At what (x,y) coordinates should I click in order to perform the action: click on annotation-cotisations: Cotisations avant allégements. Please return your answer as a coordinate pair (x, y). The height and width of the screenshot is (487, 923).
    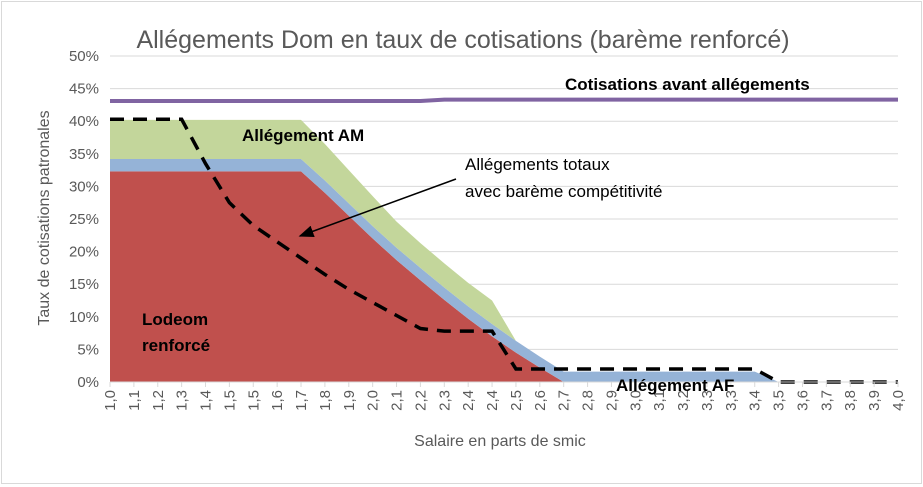
    Looking at the image, I should click on (687, 84).